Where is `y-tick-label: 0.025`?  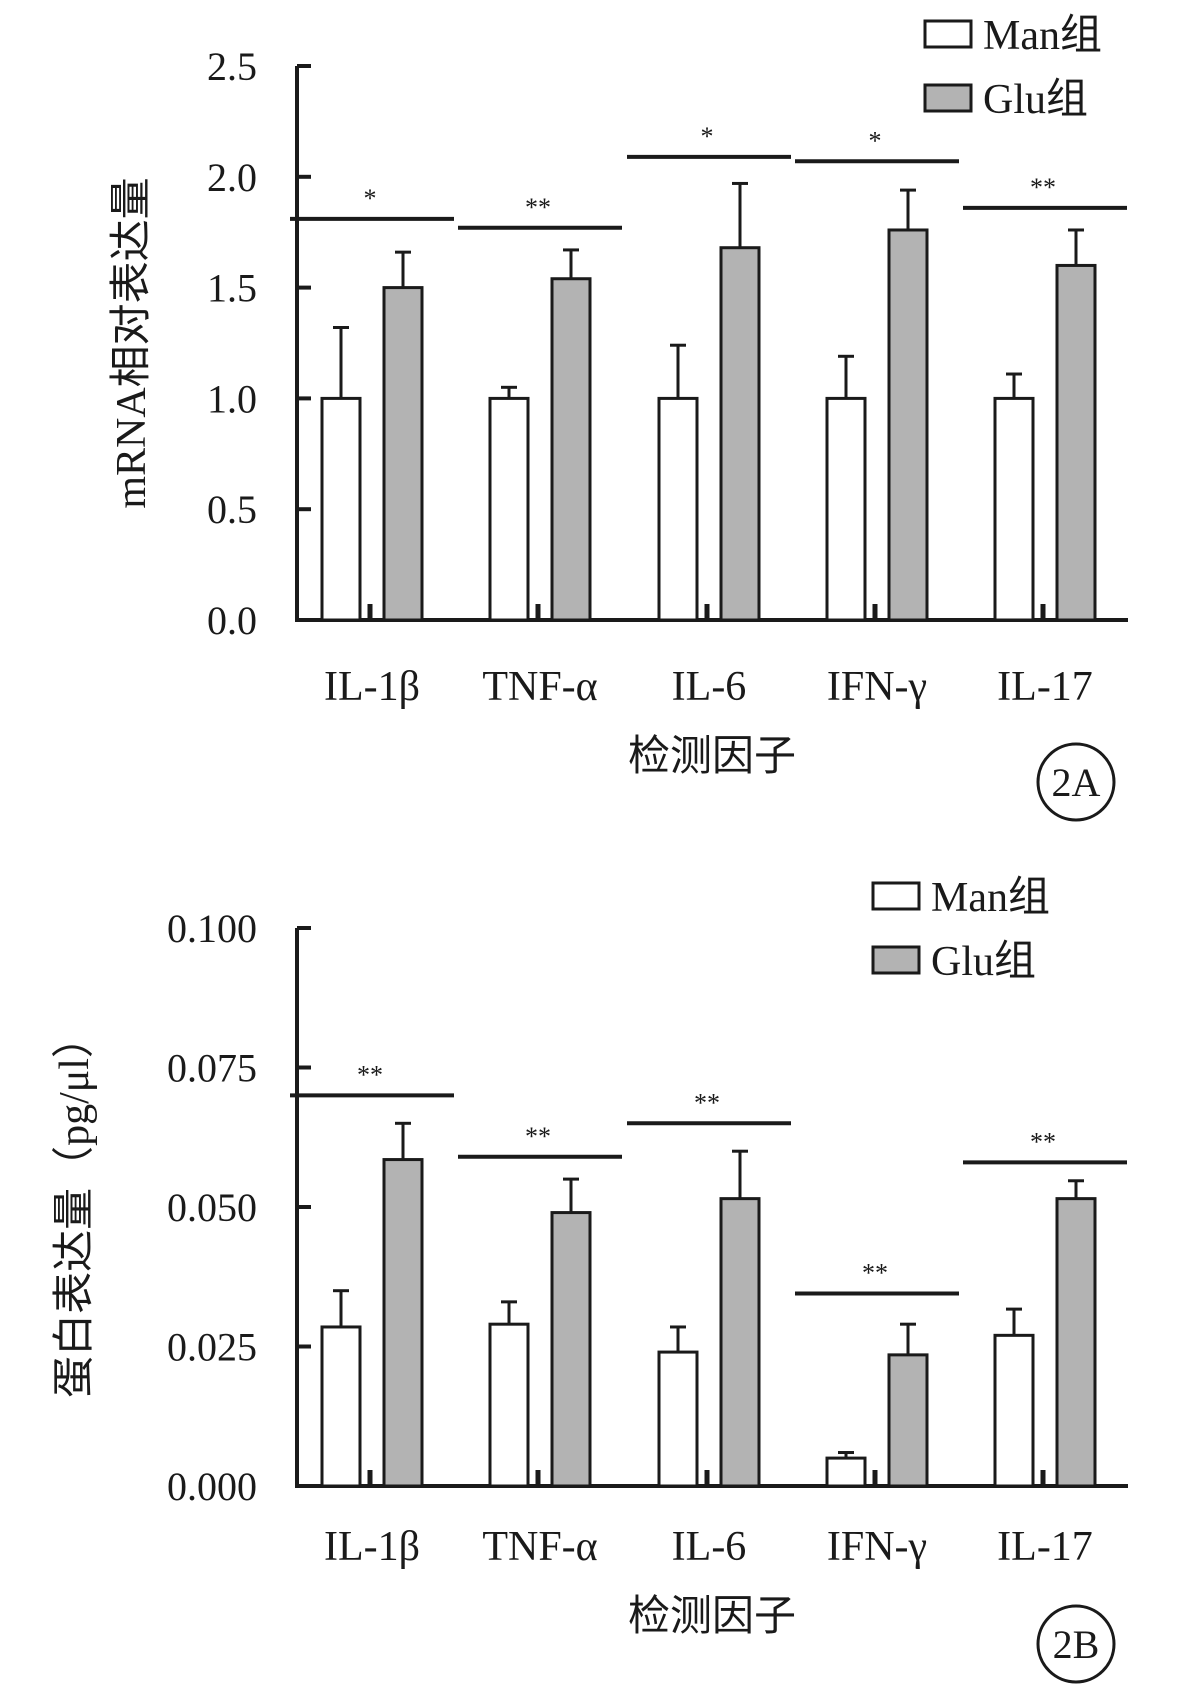 y-tick-label: 0.025 is located at coordinates (212, 1347).